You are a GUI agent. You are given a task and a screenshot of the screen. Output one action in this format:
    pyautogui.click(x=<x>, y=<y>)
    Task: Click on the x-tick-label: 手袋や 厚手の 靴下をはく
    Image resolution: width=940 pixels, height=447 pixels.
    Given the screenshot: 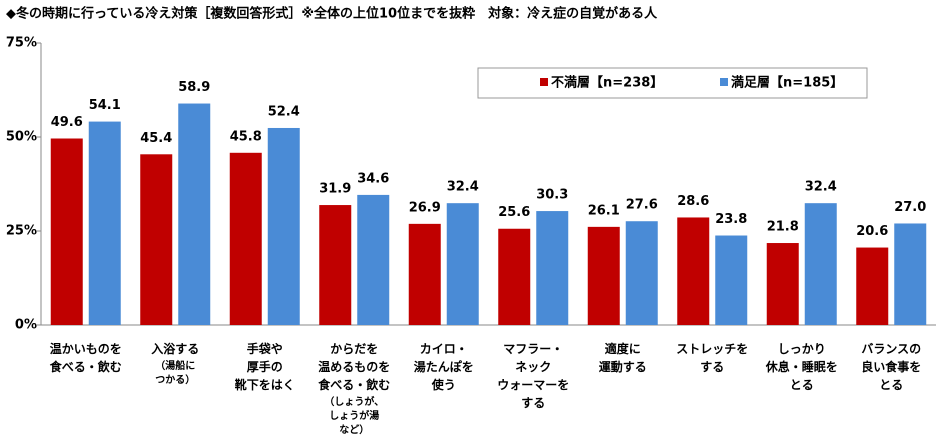 What is the action you would take?
    pyautogui.click(x=264, y=367)
    